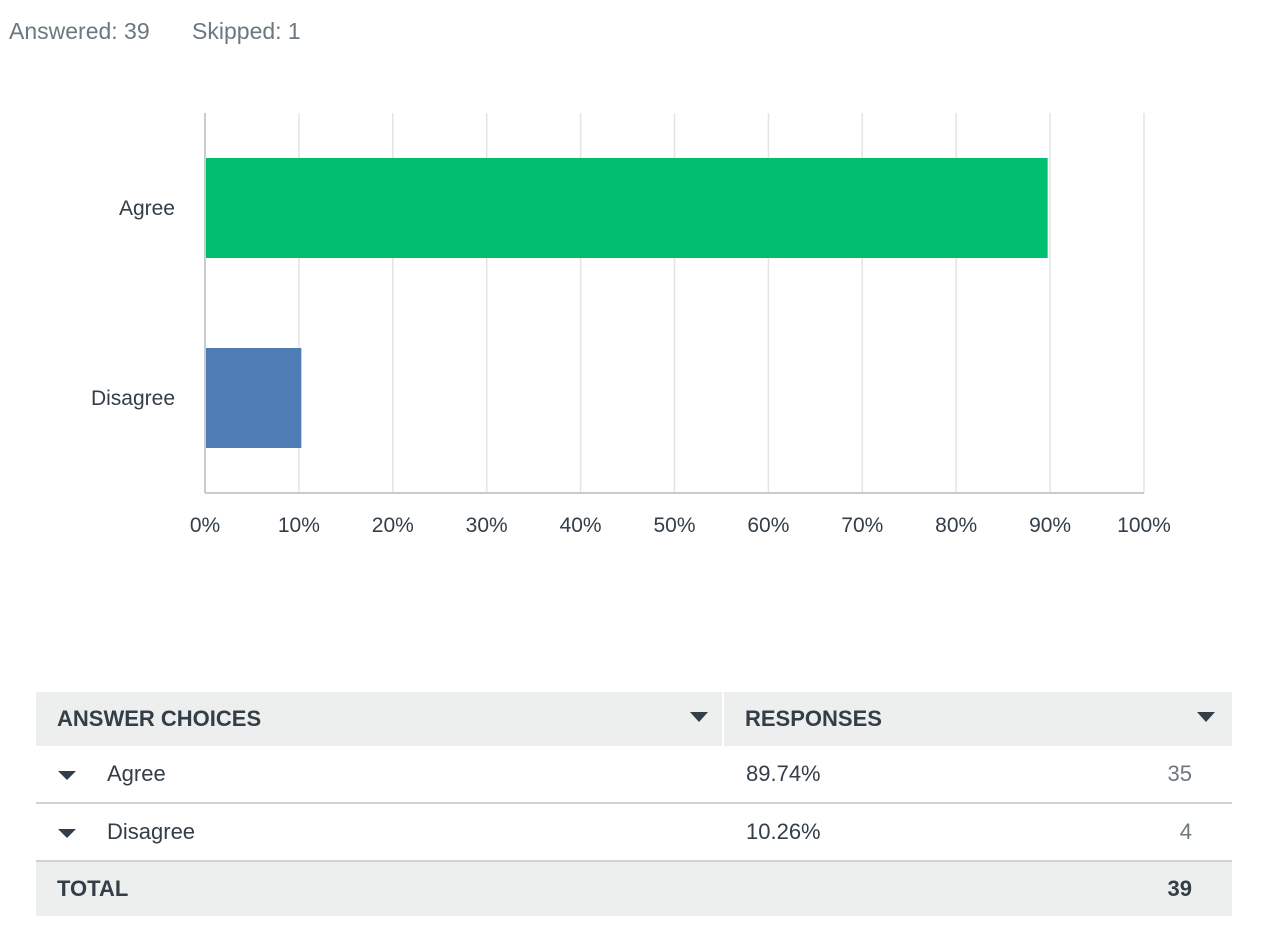 The width and height of the screenshot is (1268, 950). What do you see at coordinates (768, 525) in the screenshot?
I see `x-tick-label: 60%` at bounding box center [768, 525].